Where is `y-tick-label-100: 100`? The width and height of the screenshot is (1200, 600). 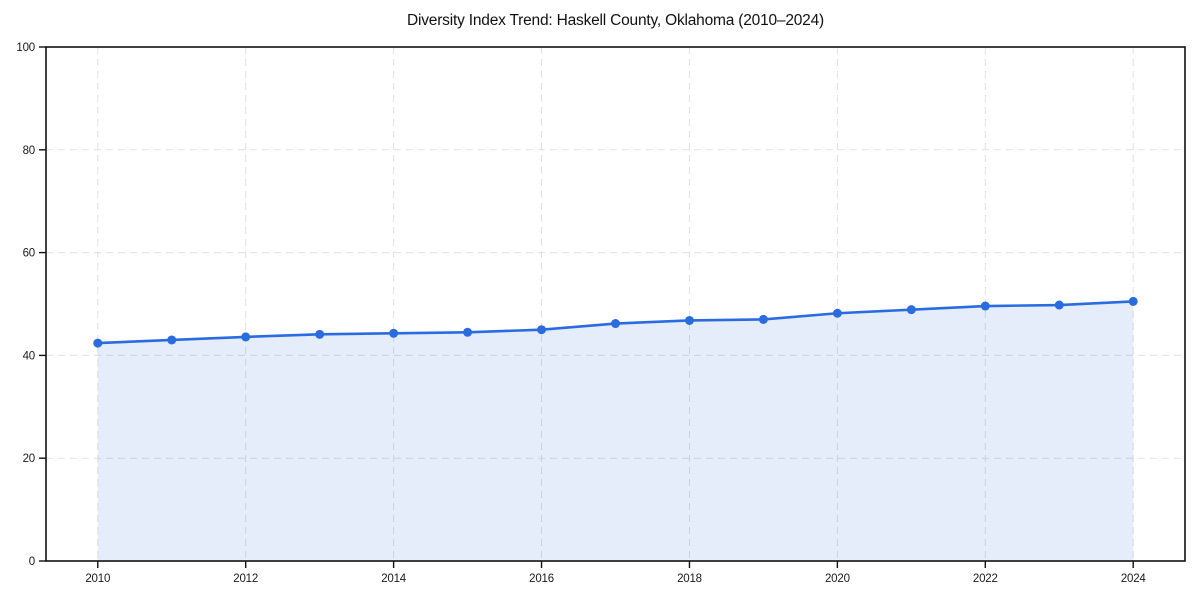 y-tick-label-100: 100 is located at coordinates (25, 48).